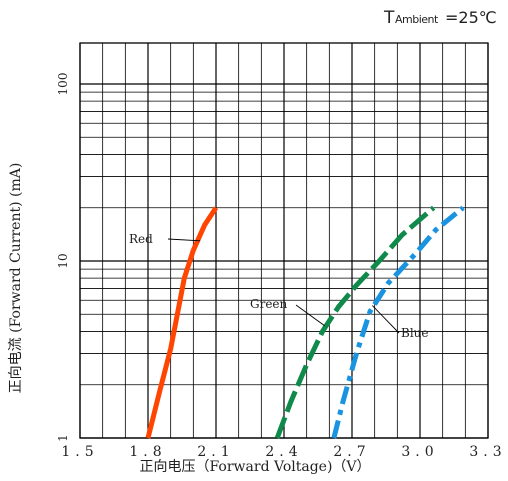  I want to click on ambient-temp-symbol: T, so click(389, 18).